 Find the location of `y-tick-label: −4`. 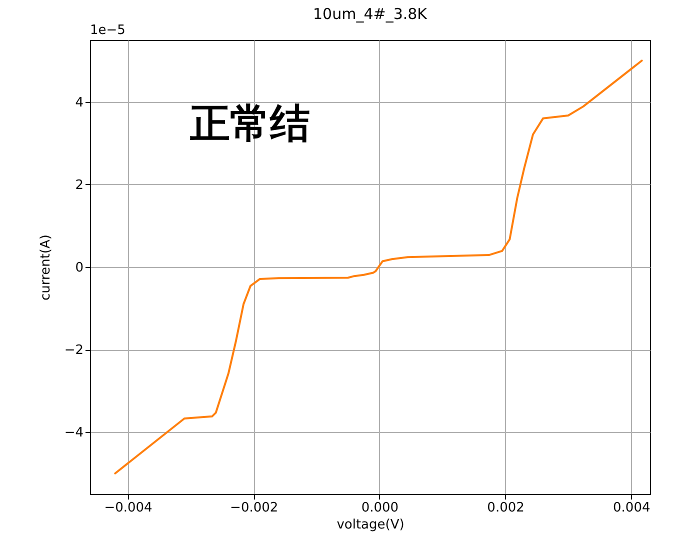

y-tick-label: −4 is located at coordinates (74, 433).